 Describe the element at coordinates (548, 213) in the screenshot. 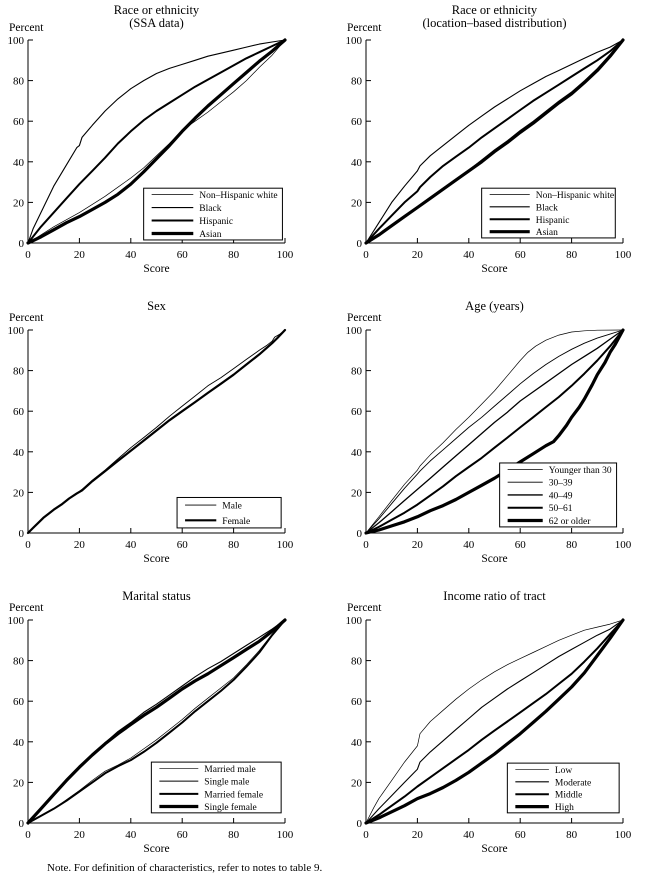

I see `legend: Non–Hispanic white Black Hispanic Asian` at that location.